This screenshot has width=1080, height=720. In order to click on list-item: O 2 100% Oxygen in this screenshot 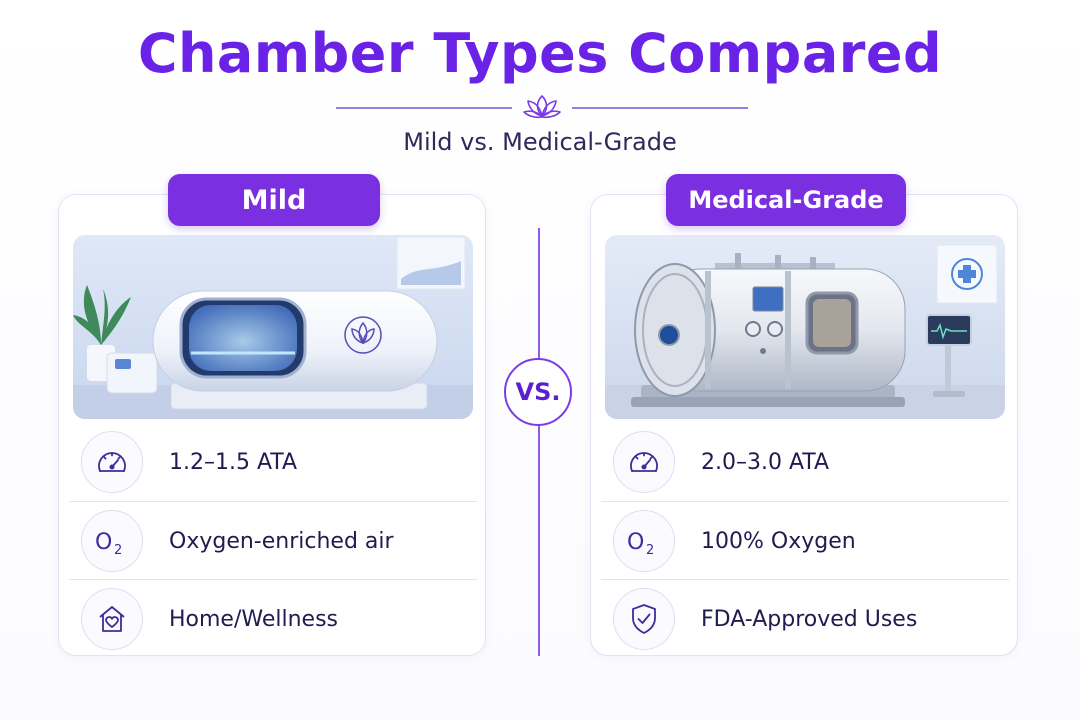, I will do `click(805, 540)`.